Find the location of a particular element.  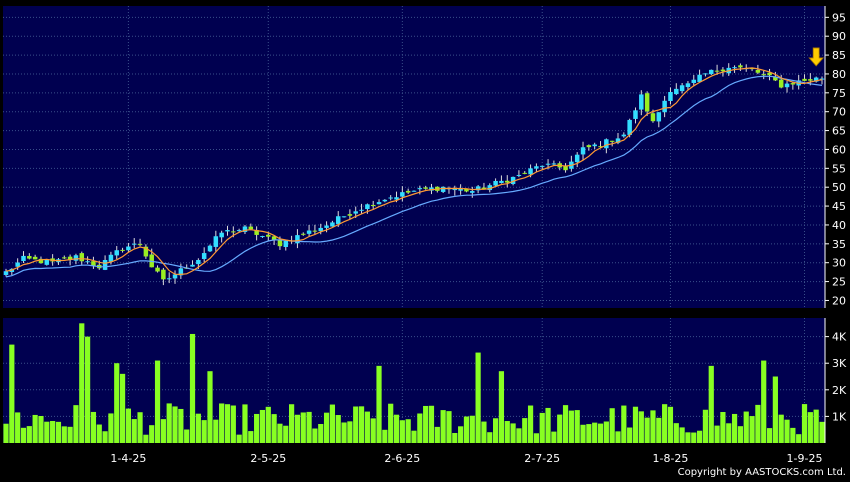

price-tick-label: 80 is located at coordinates (839, 74).